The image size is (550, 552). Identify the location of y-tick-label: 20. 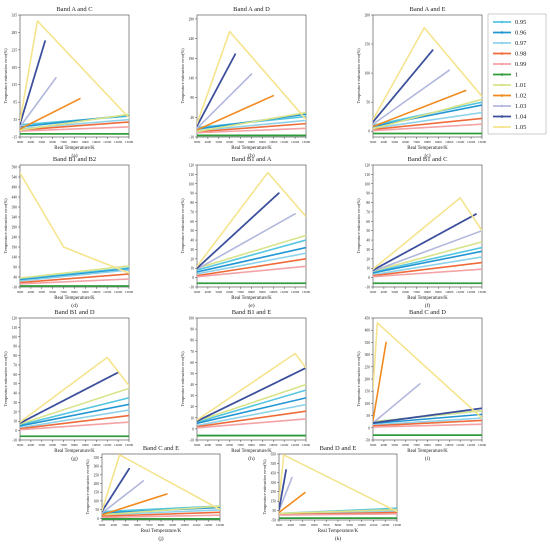
(192, 259).